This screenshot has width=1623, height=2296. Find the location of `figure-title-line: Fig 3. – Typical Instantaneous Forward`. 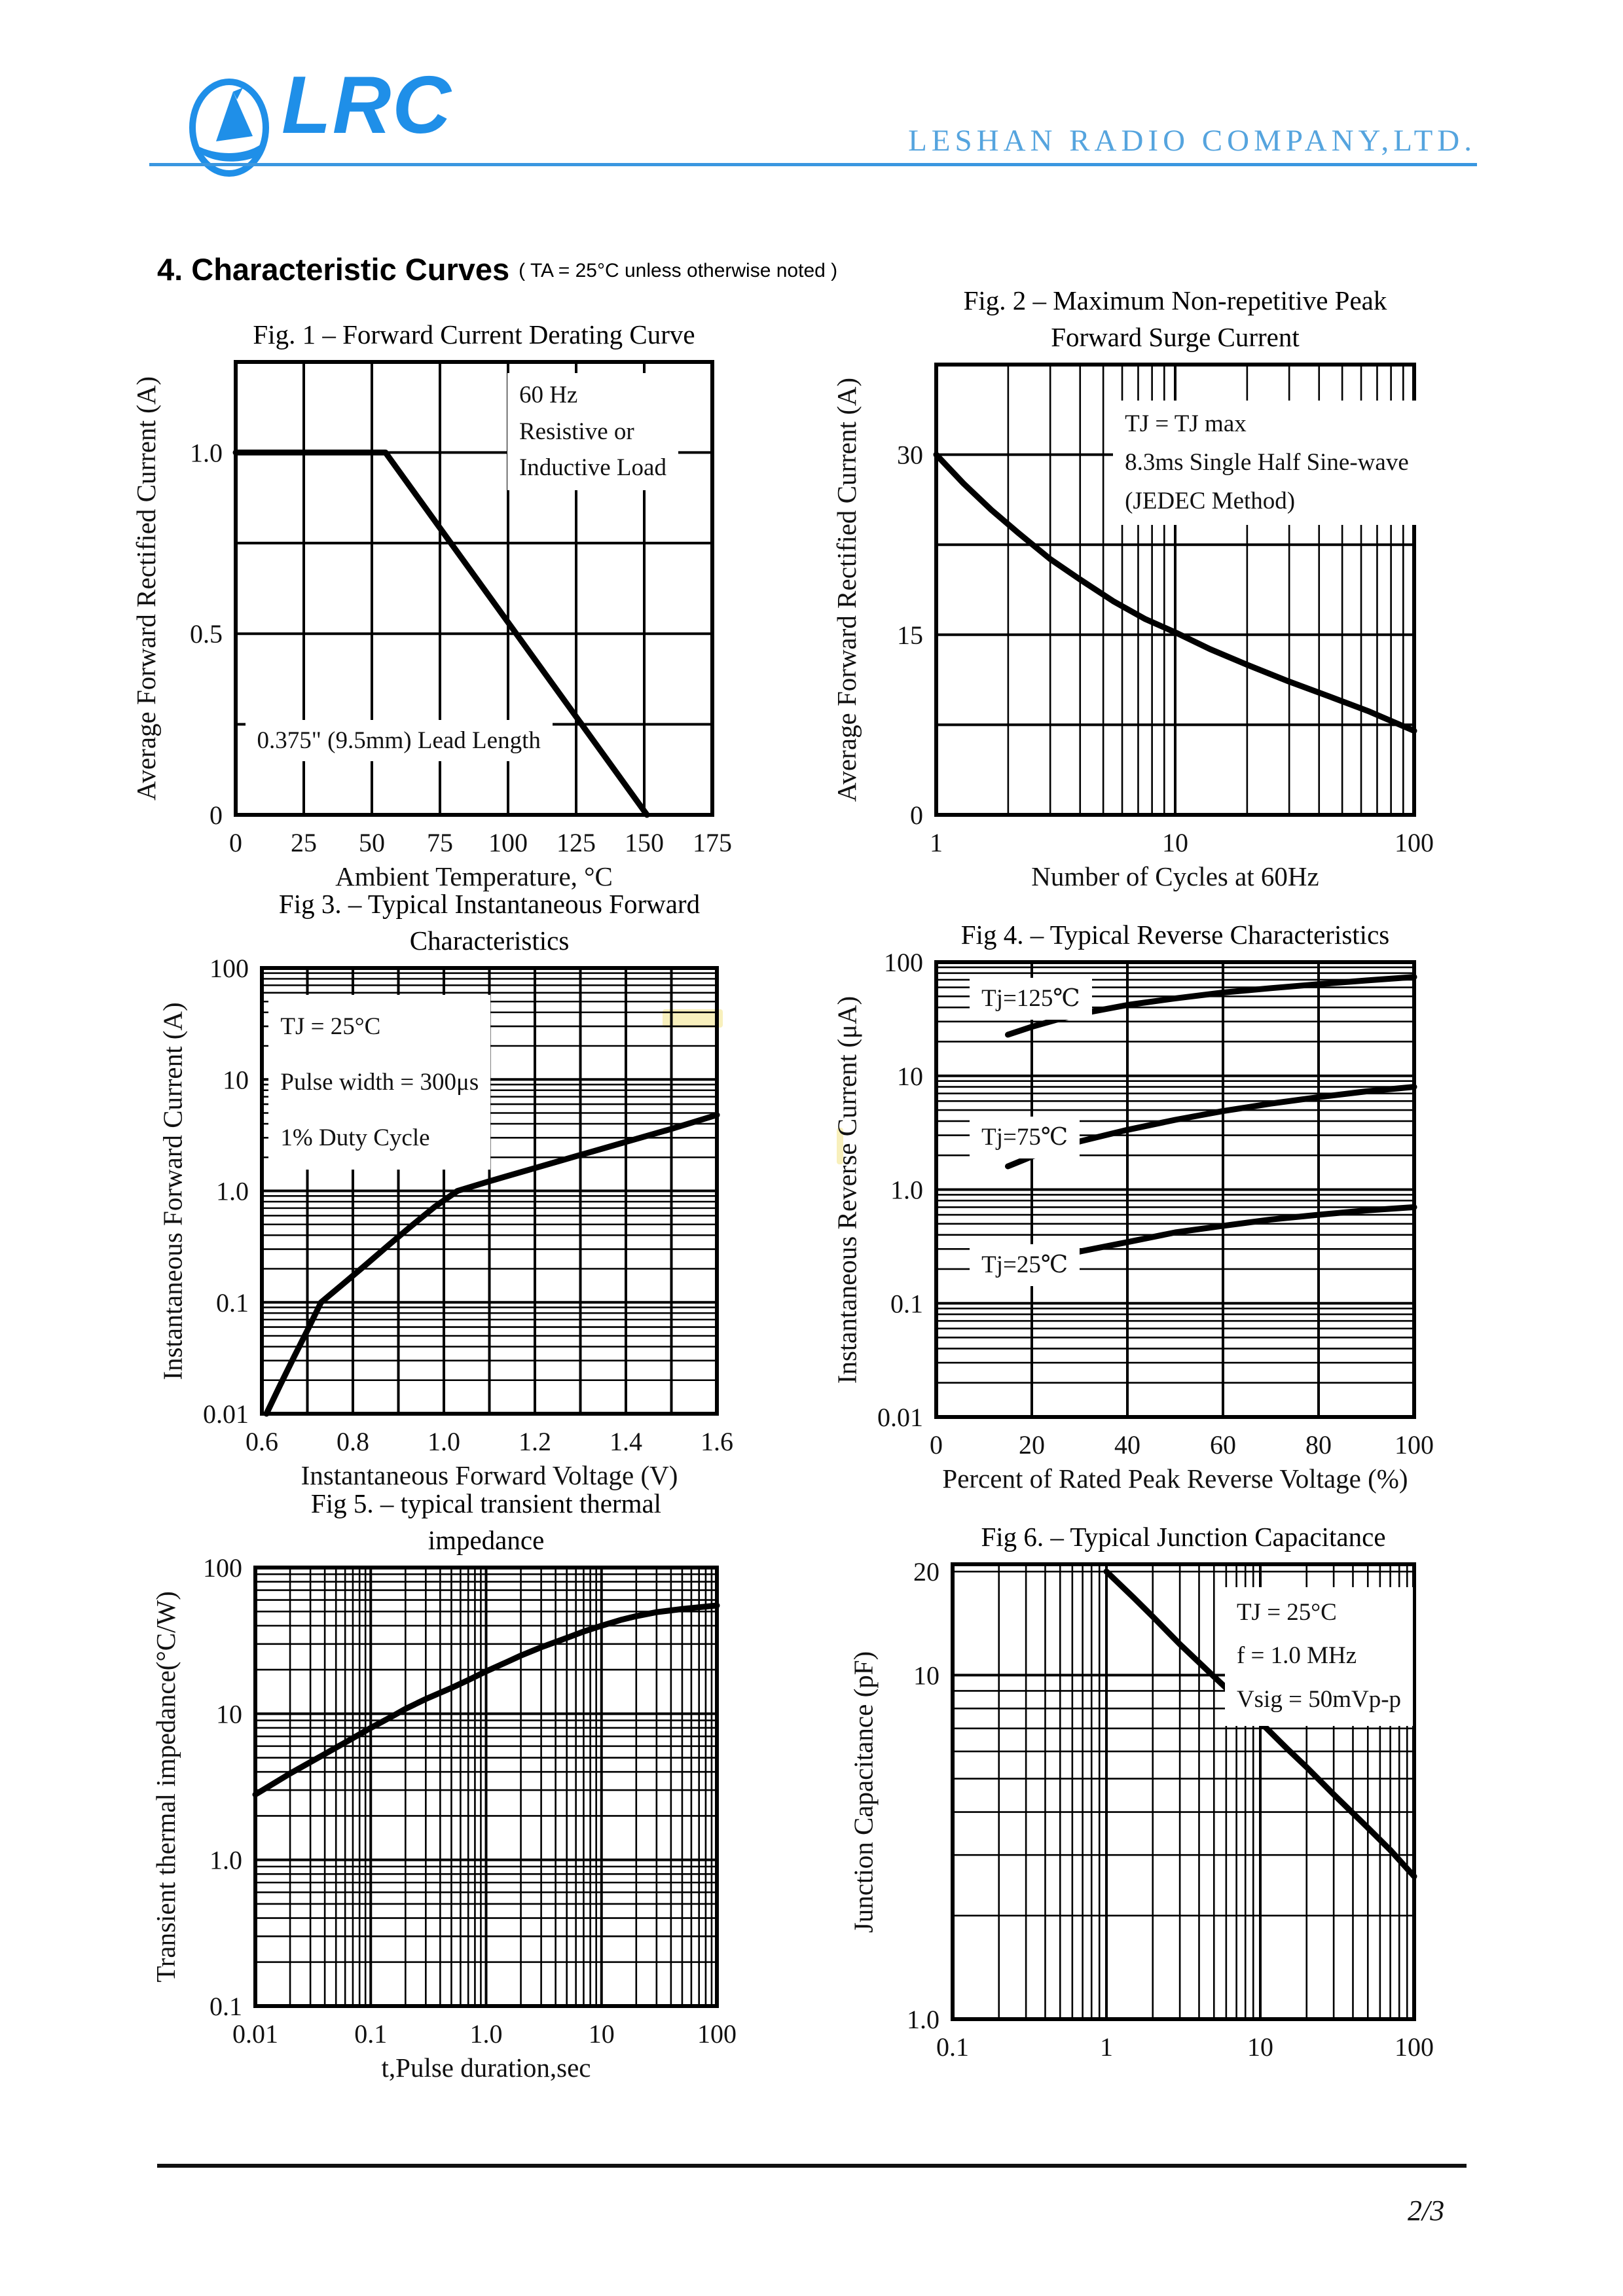

figure-title-line: Fig 3. – Typical Instantaneous Forward is located at coordinates (489, 904).